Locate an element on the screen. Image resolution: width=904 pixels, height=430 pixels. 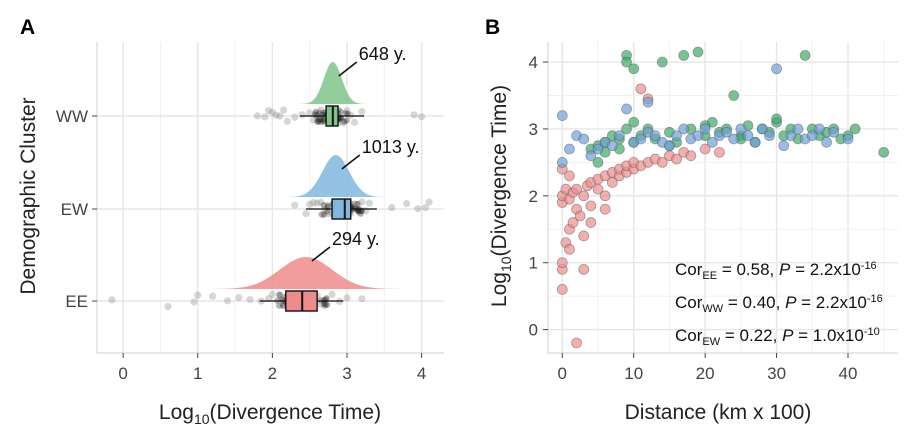
annotation-label: 1013 y. is located at coordinates (391, 147).